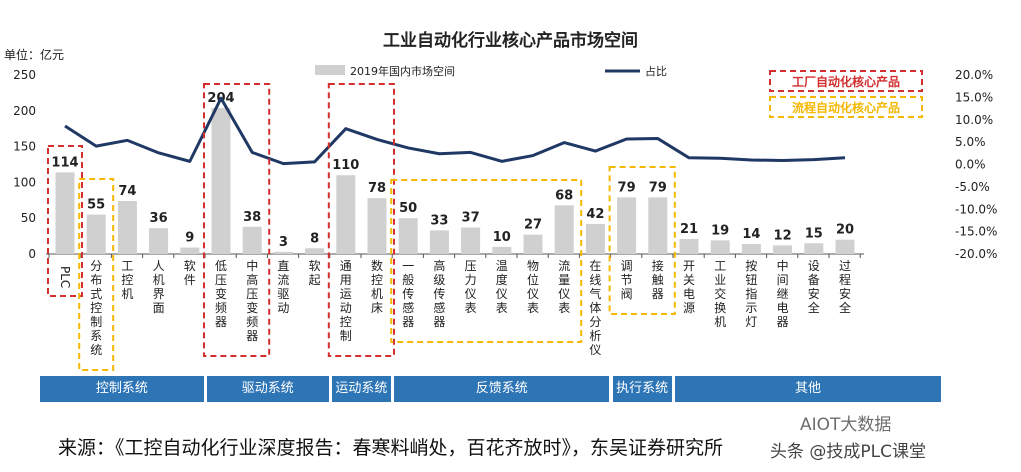  What do you see at coordinates (65, 277) in the screenshot?
I see `category-label: PLC` at bounding box center [65, 277].